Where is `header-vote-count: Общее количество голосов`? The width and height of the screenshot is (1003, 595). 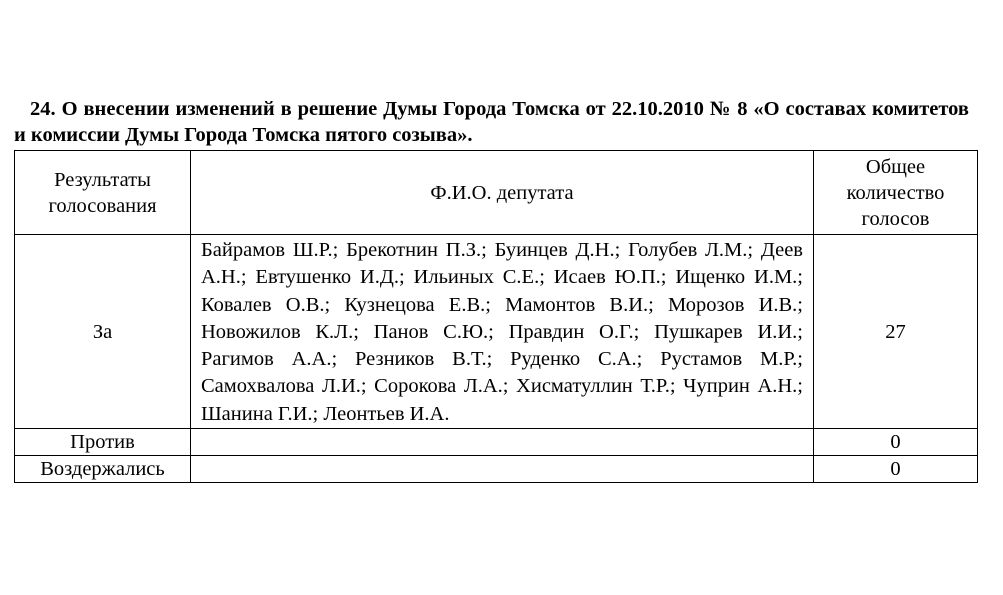
header-vote-count: Общее количество голосов is located at coordinates (895, 192).